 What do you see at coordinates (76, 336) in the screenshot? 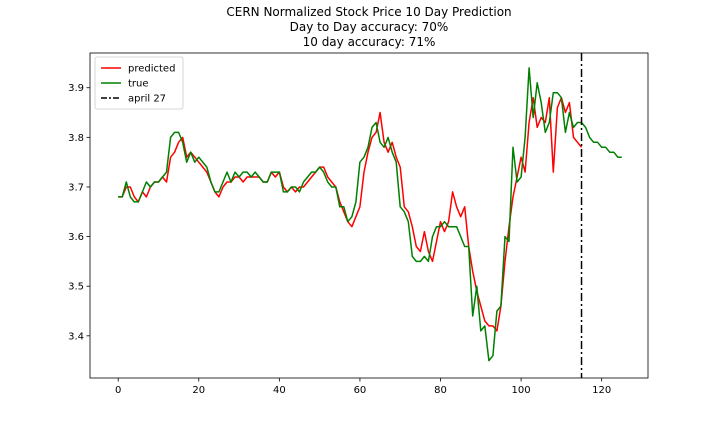
I see `y-tick-label: 3.4` at bounding box center [76, 336].